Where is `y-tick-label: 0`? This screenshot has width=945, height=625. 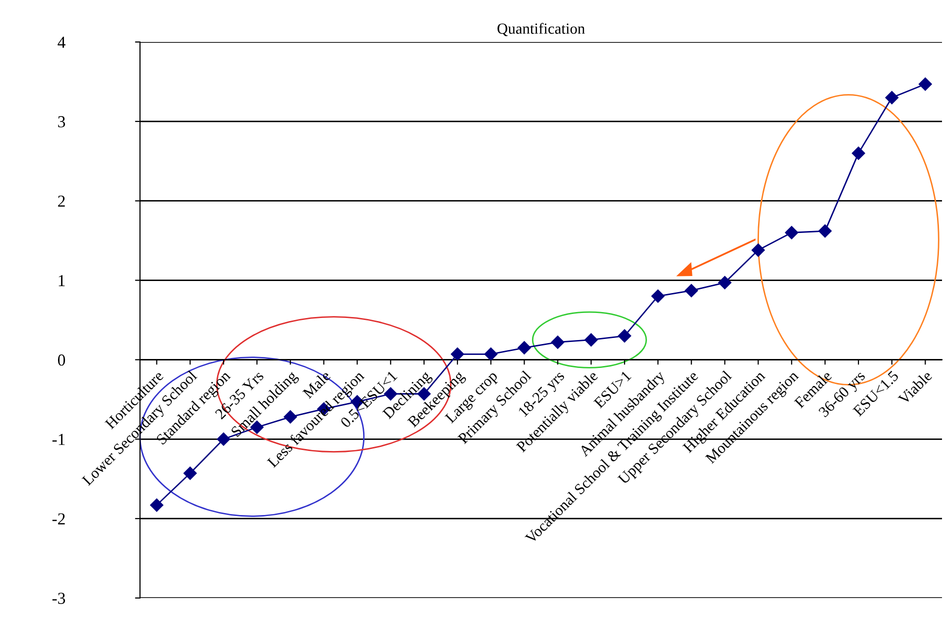 y-tick-label: 0 is located at coordinates (62, 360).